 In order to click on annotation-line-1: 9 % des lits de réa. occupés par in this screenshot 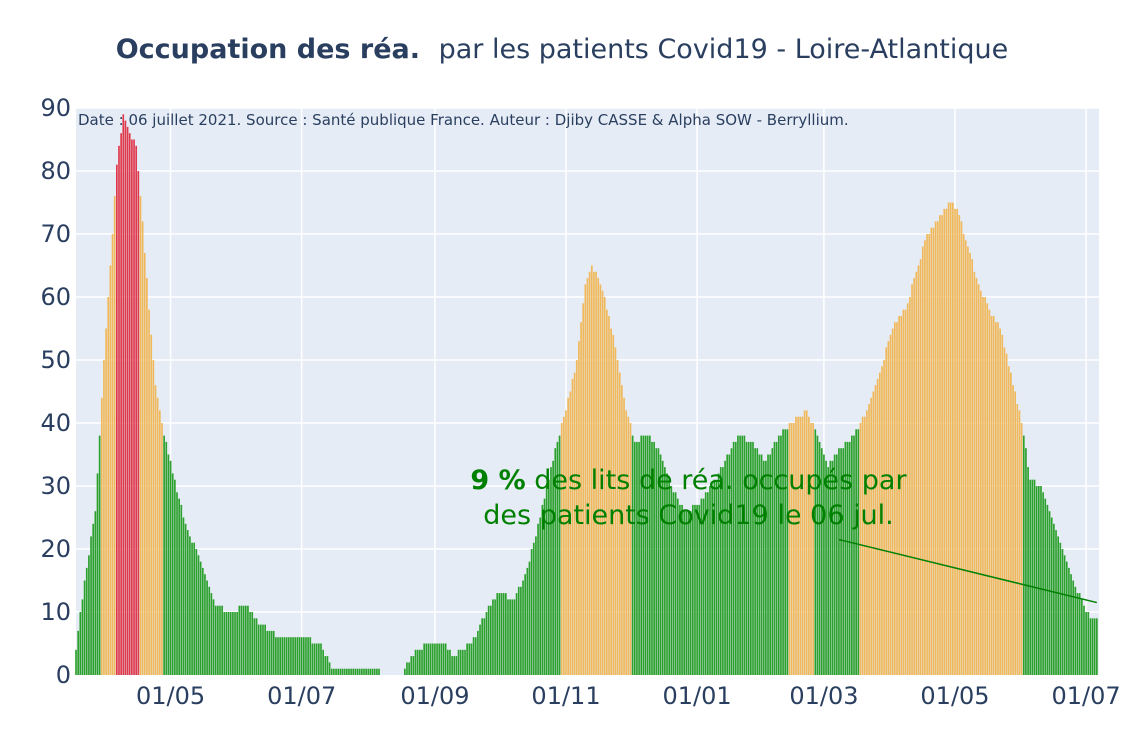, I will do `click(688, 480)`.